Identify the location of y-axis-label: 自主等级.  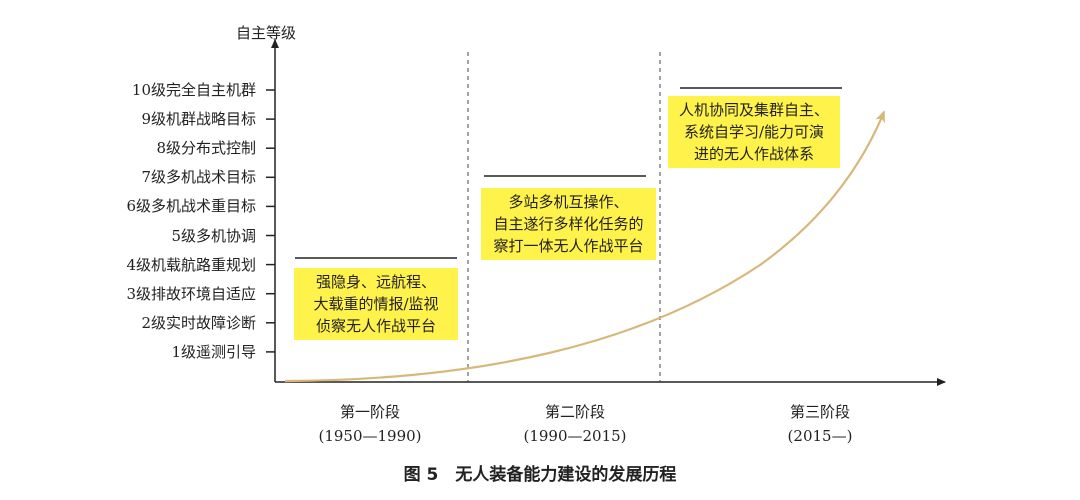
(266, 33).